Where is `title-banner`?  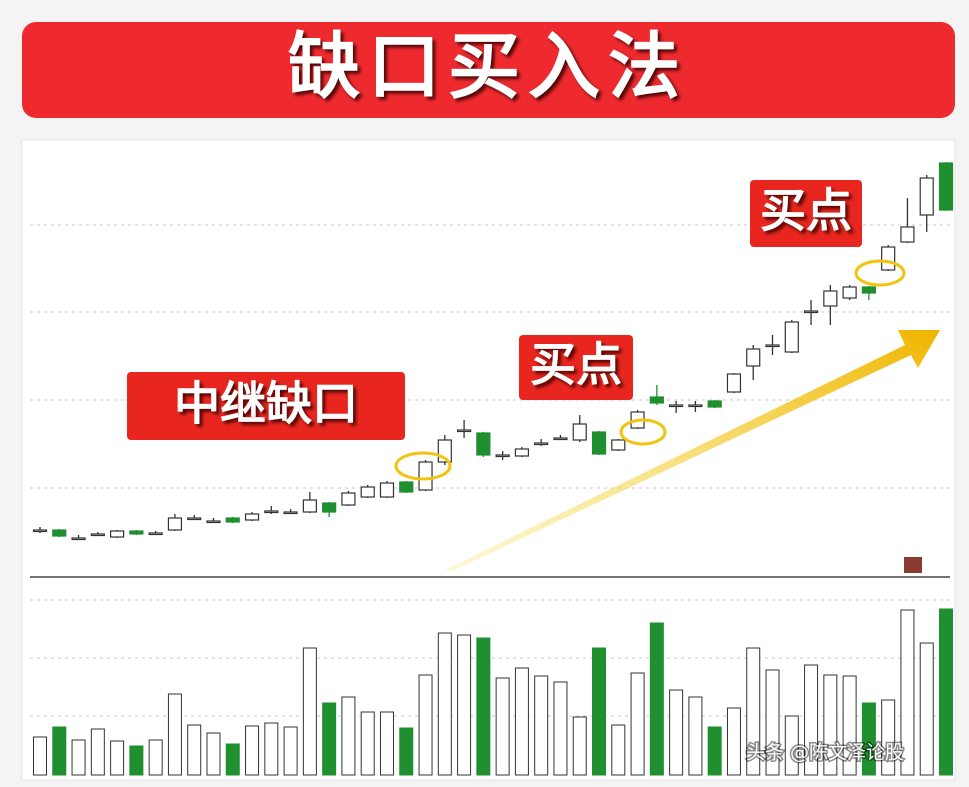
title-banner is located at coordinates (488, 70).